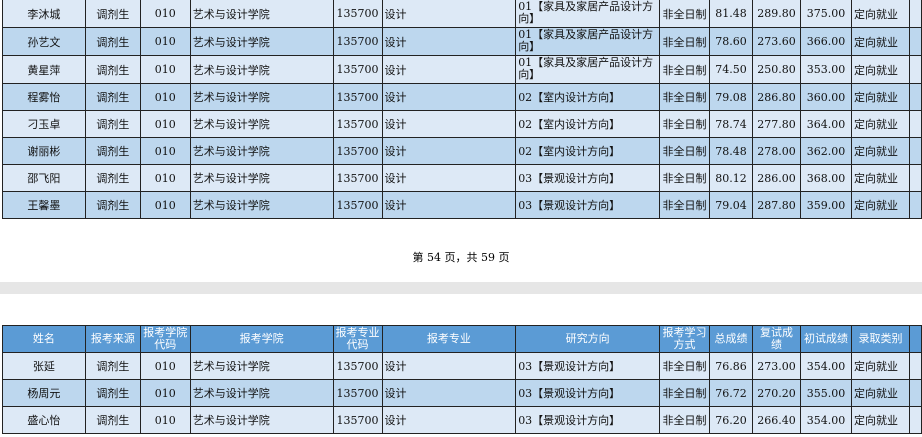 The width and height of the screenshot is (922, 437). Describe the element at coordinates (776, 339) in the screenshot. I see `header-retest-score: 复试成绩` at that location.